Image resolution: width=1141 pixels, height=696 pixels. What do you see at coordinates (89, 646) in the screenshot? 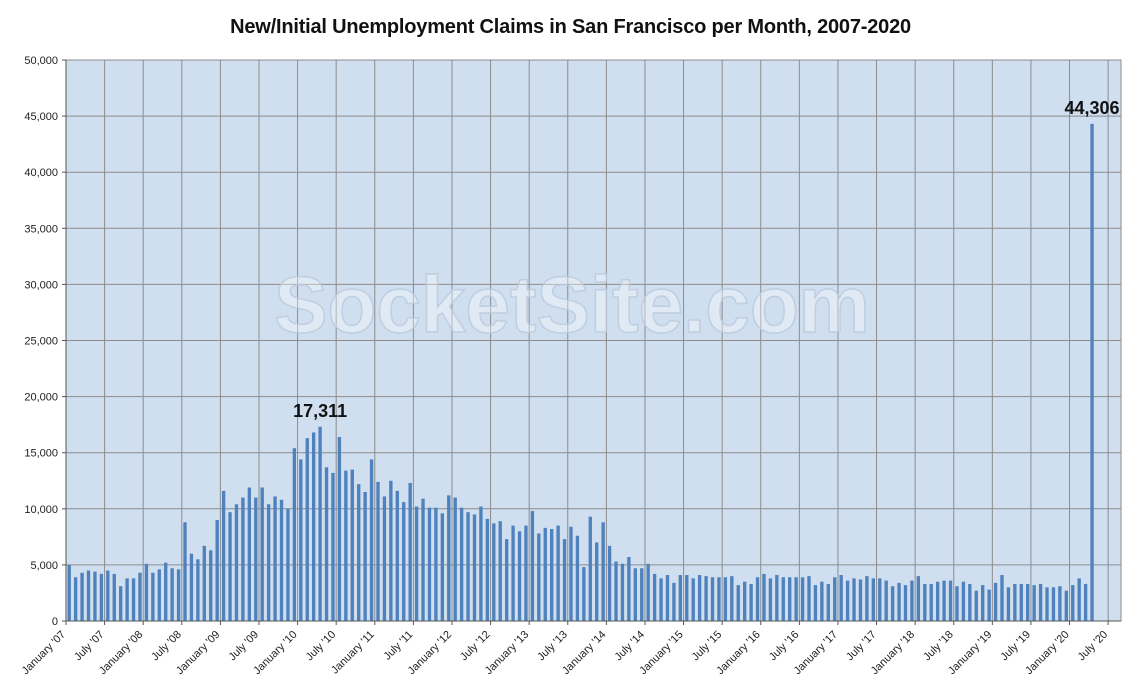
I see `x-tick-label: July '07` at bounding box center [89, 646].